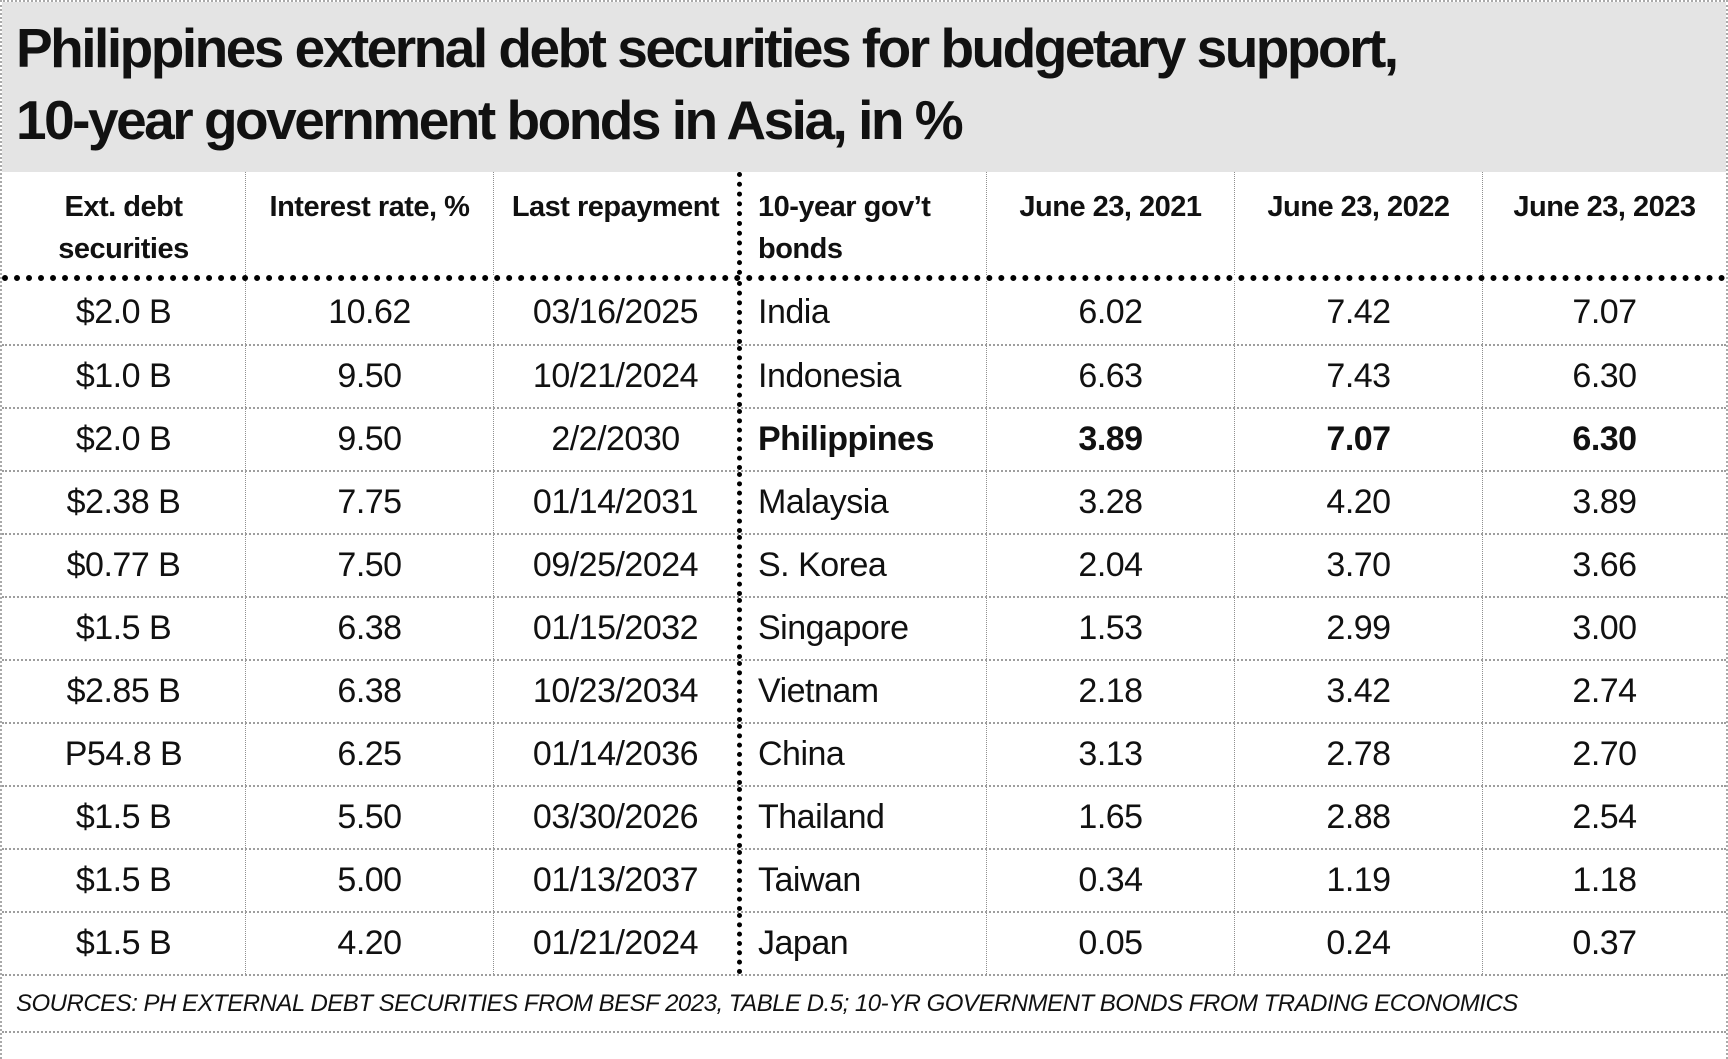  Describe the element at coordinates (1359, 880) in the screenshot. I see `cell-y2022: 1.19` at that location.